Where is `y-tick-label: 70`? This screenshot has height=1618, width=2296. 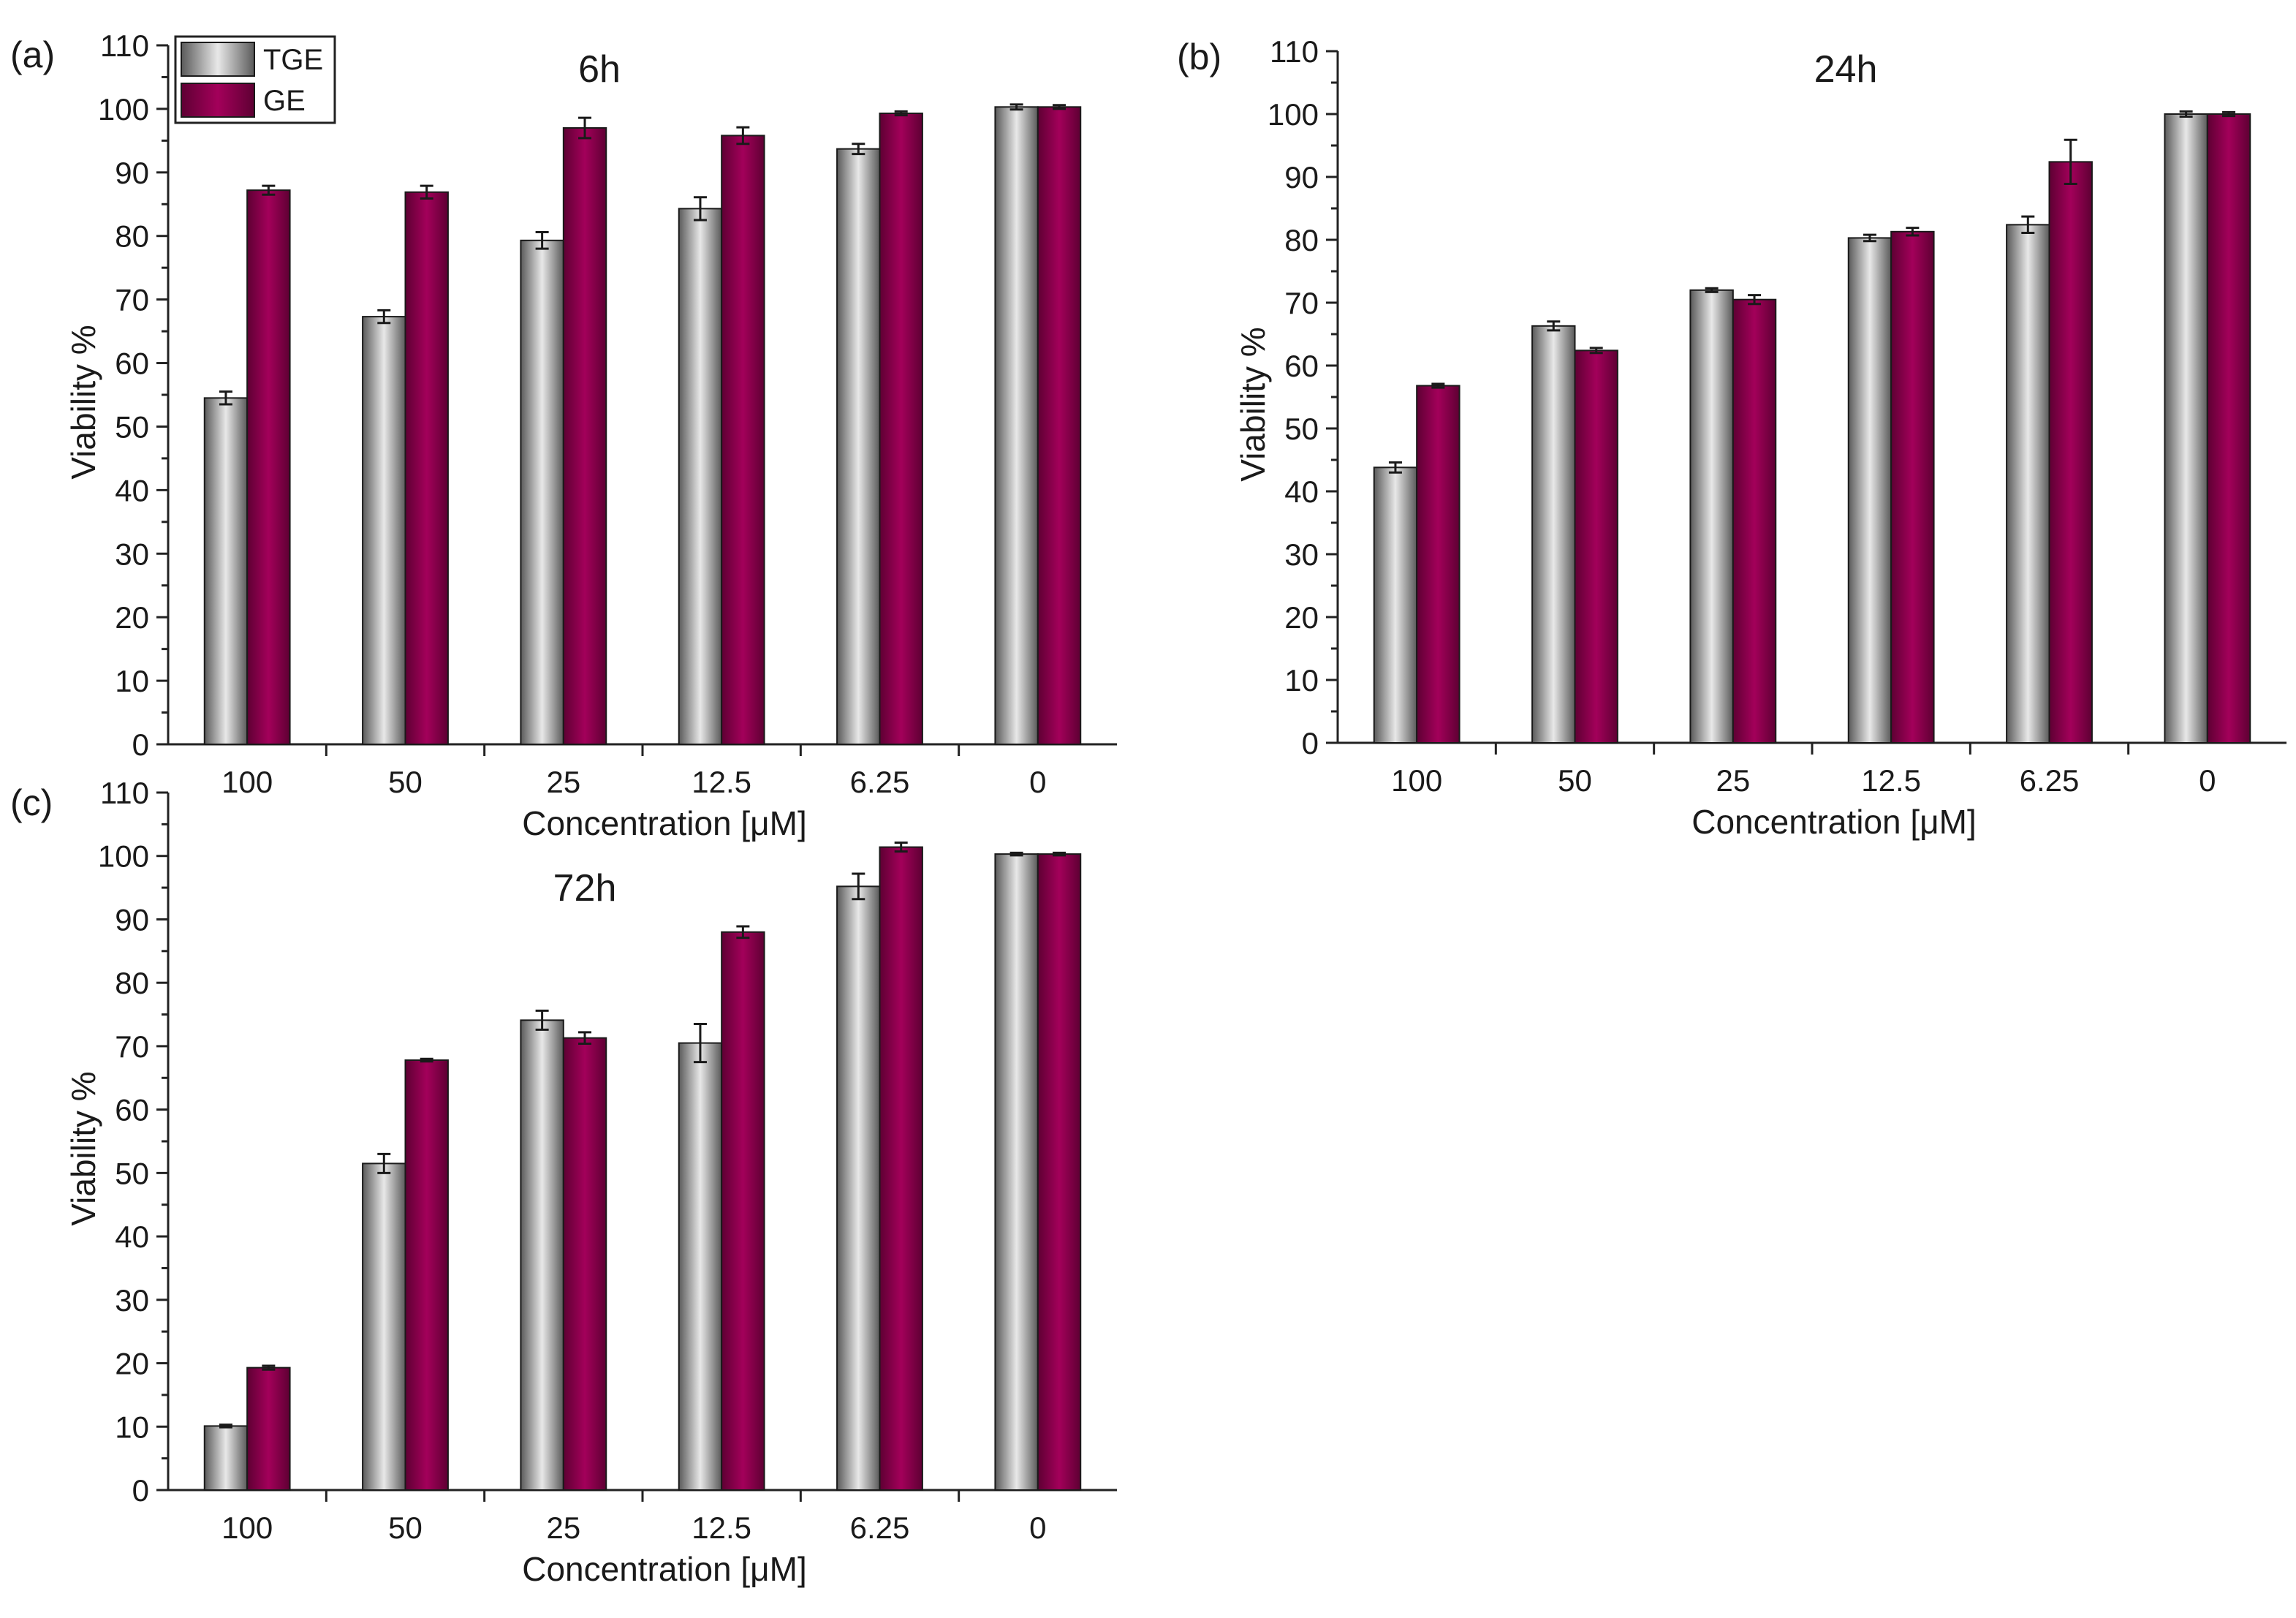 y-tick-label: 70 is located at coordinates (132, 300).